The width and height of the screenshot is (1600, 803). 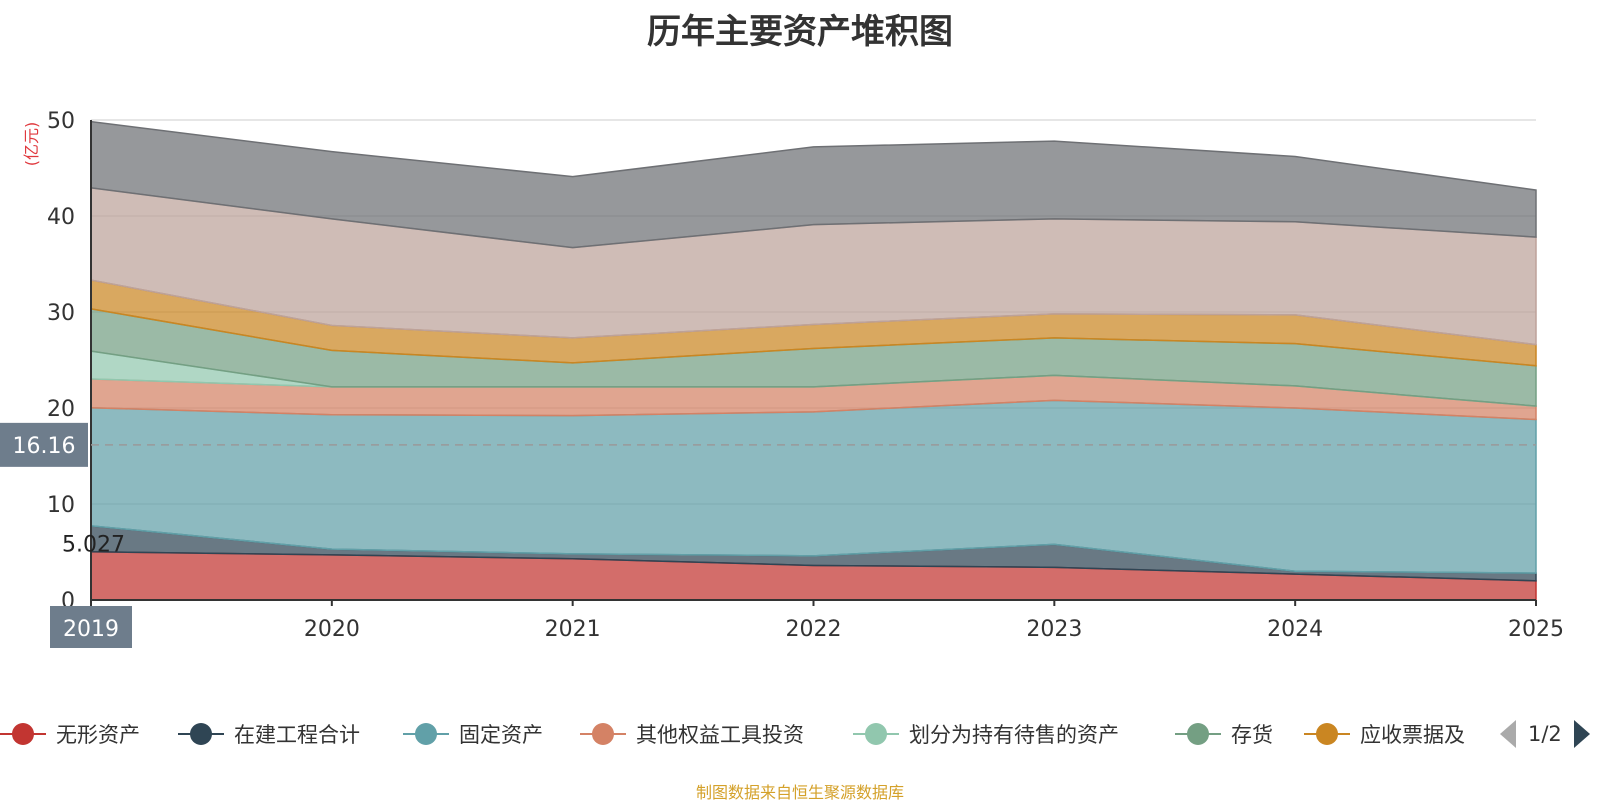 What do you see at coordinates (1054, 629) in the screenshot?
I see `x-tick-label: 2023` at bounding box center [1054, 629].